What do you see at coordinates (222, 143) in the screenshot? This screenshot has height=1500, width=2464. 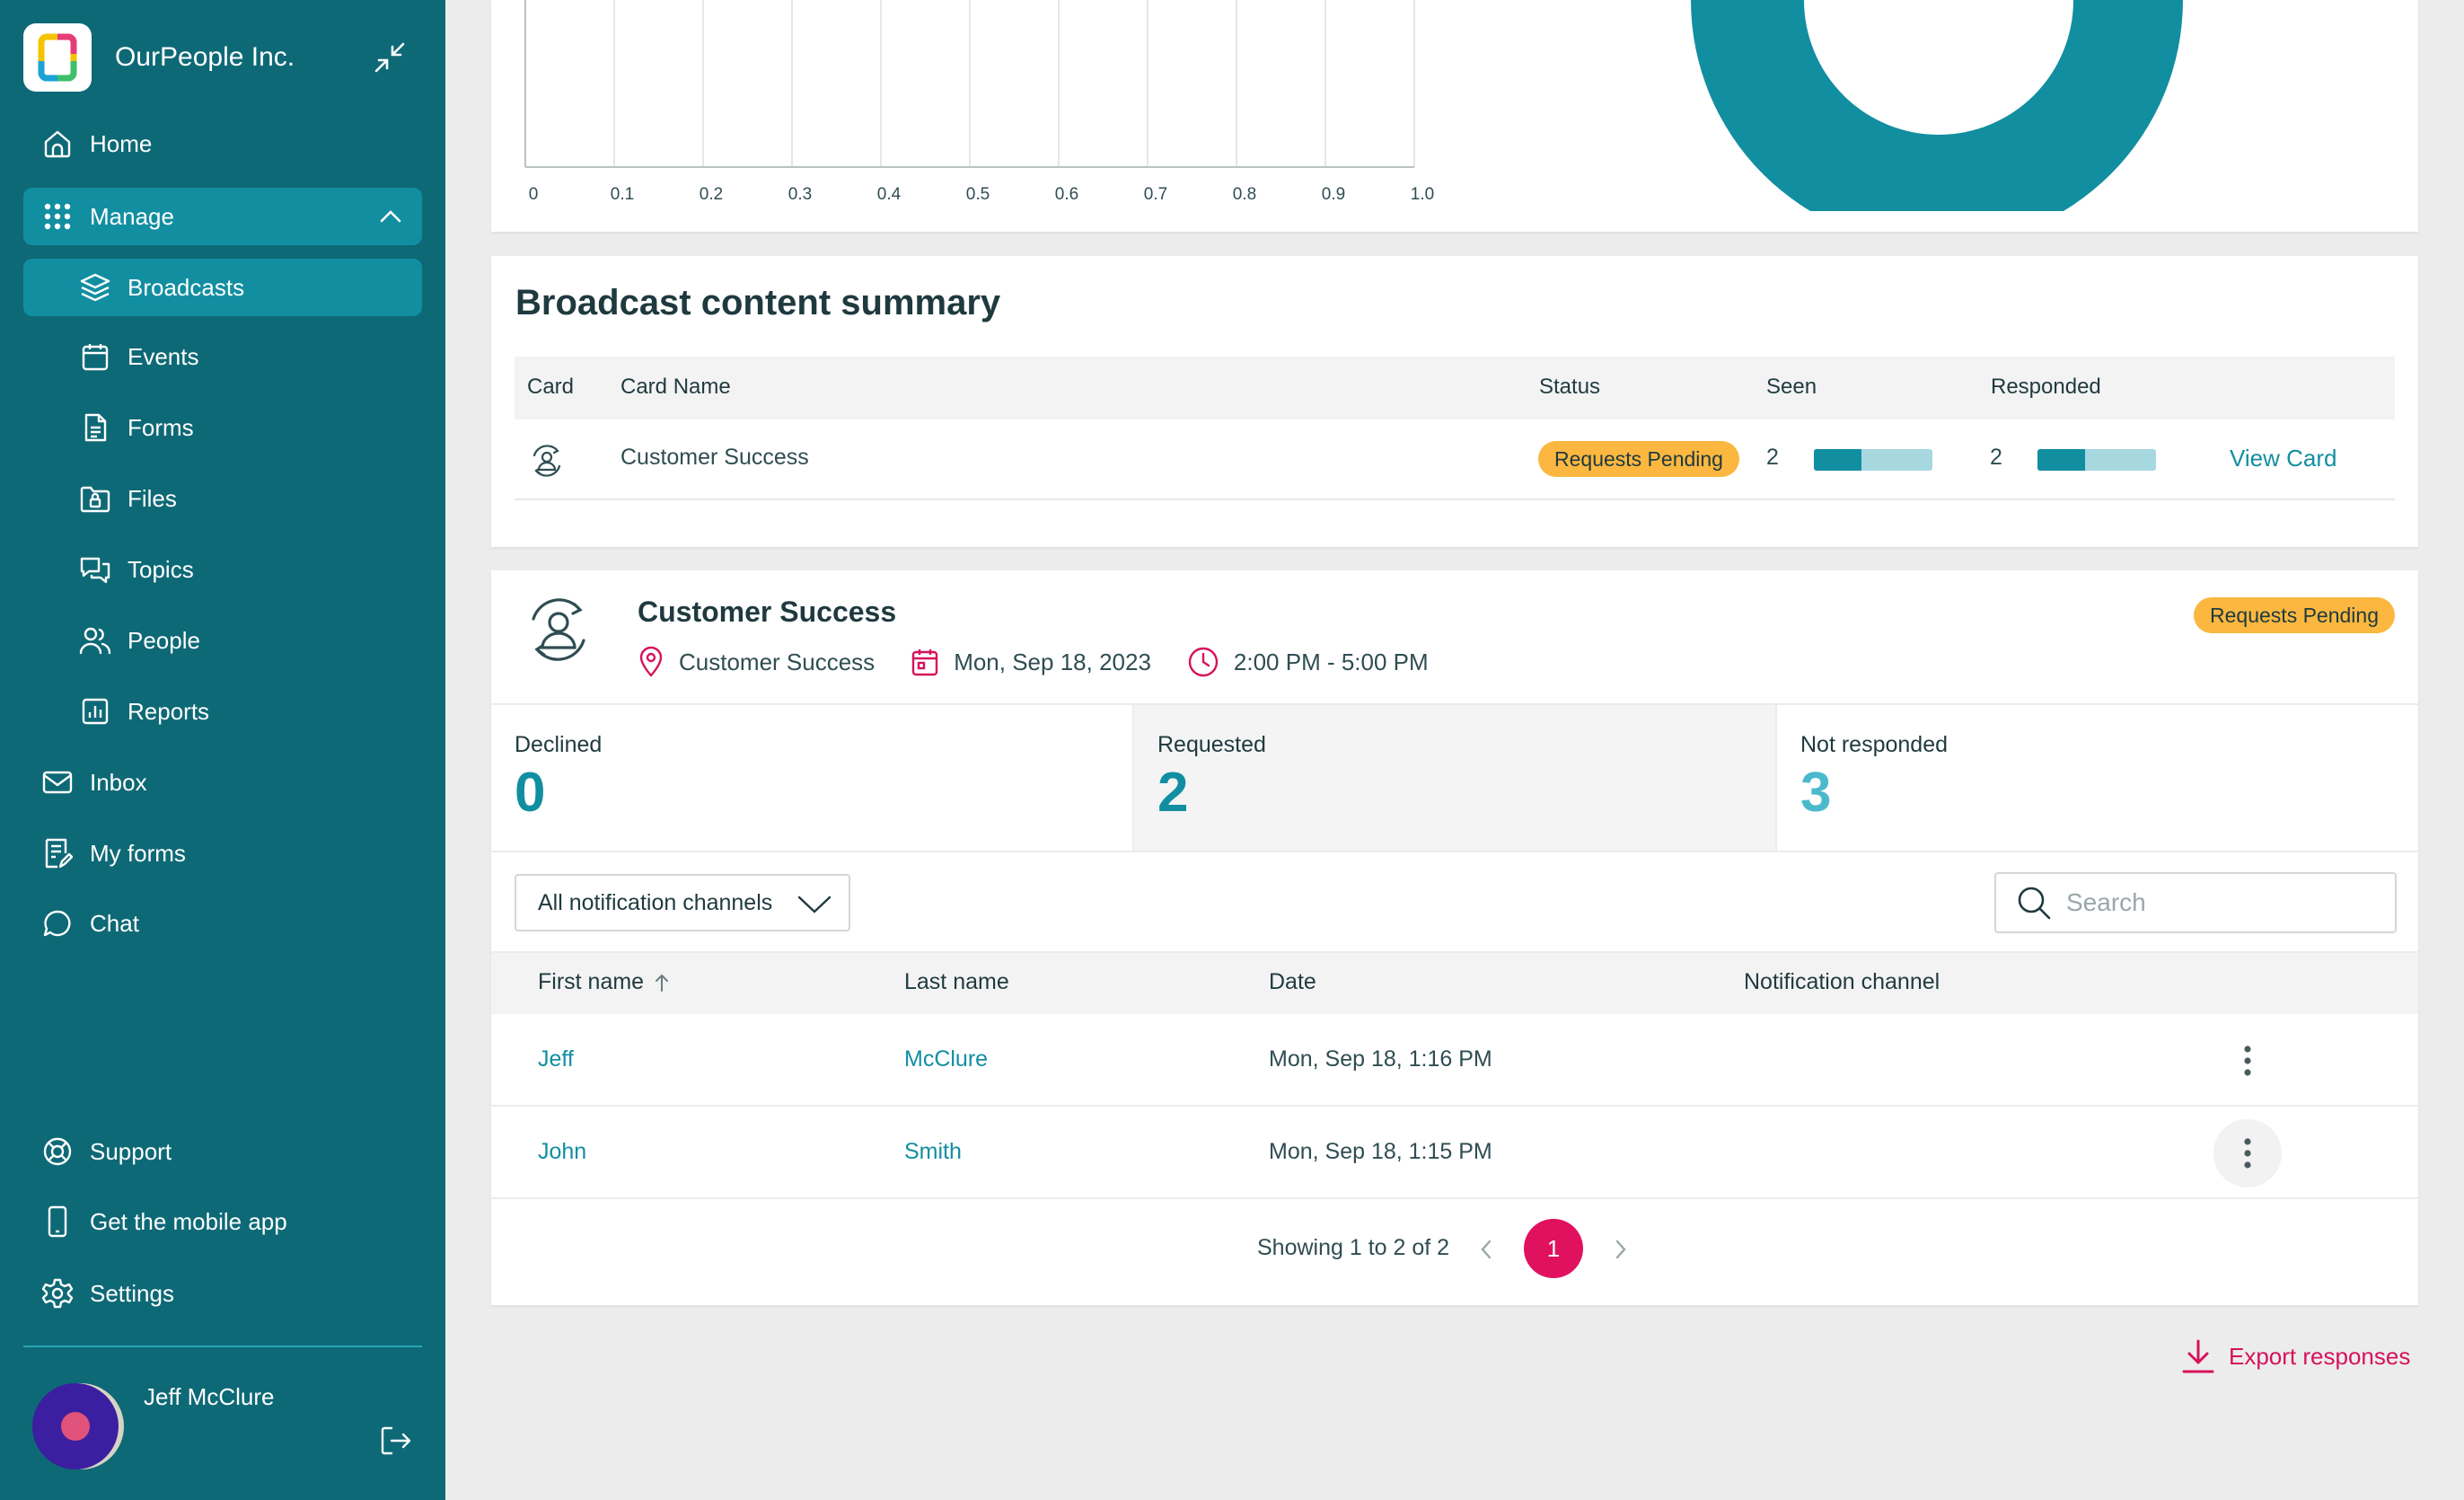 I see `sidebar-item-home: Home` at bounding box center [222, 143].